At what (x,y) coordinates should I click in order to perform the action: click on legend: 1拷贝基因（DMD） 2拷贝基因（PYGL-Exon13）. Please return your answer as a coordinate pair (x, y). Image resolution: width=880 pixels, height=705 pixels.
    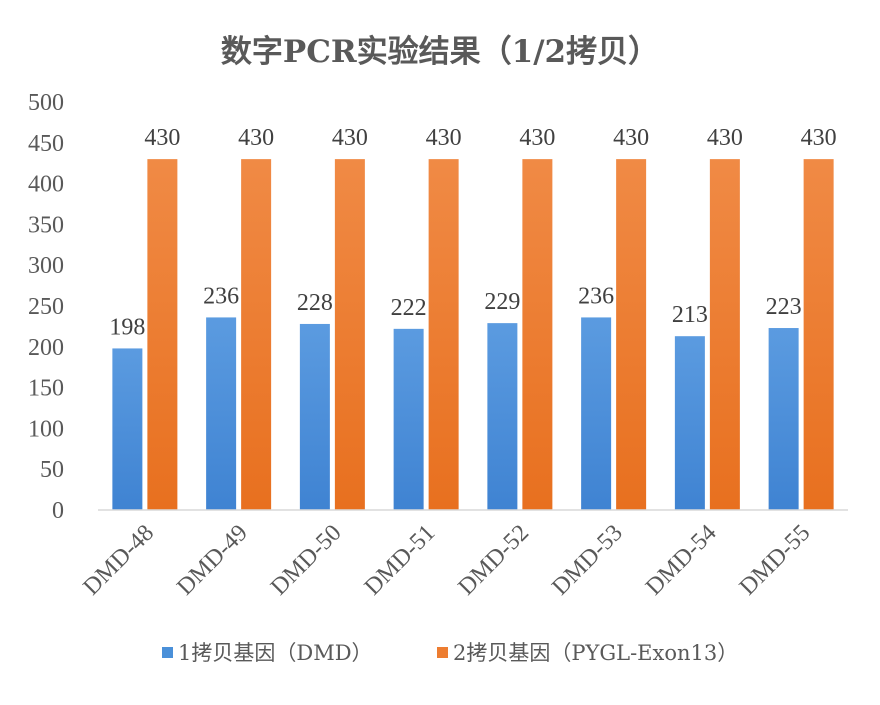
    Looking at the image, I should click on (450, 653).